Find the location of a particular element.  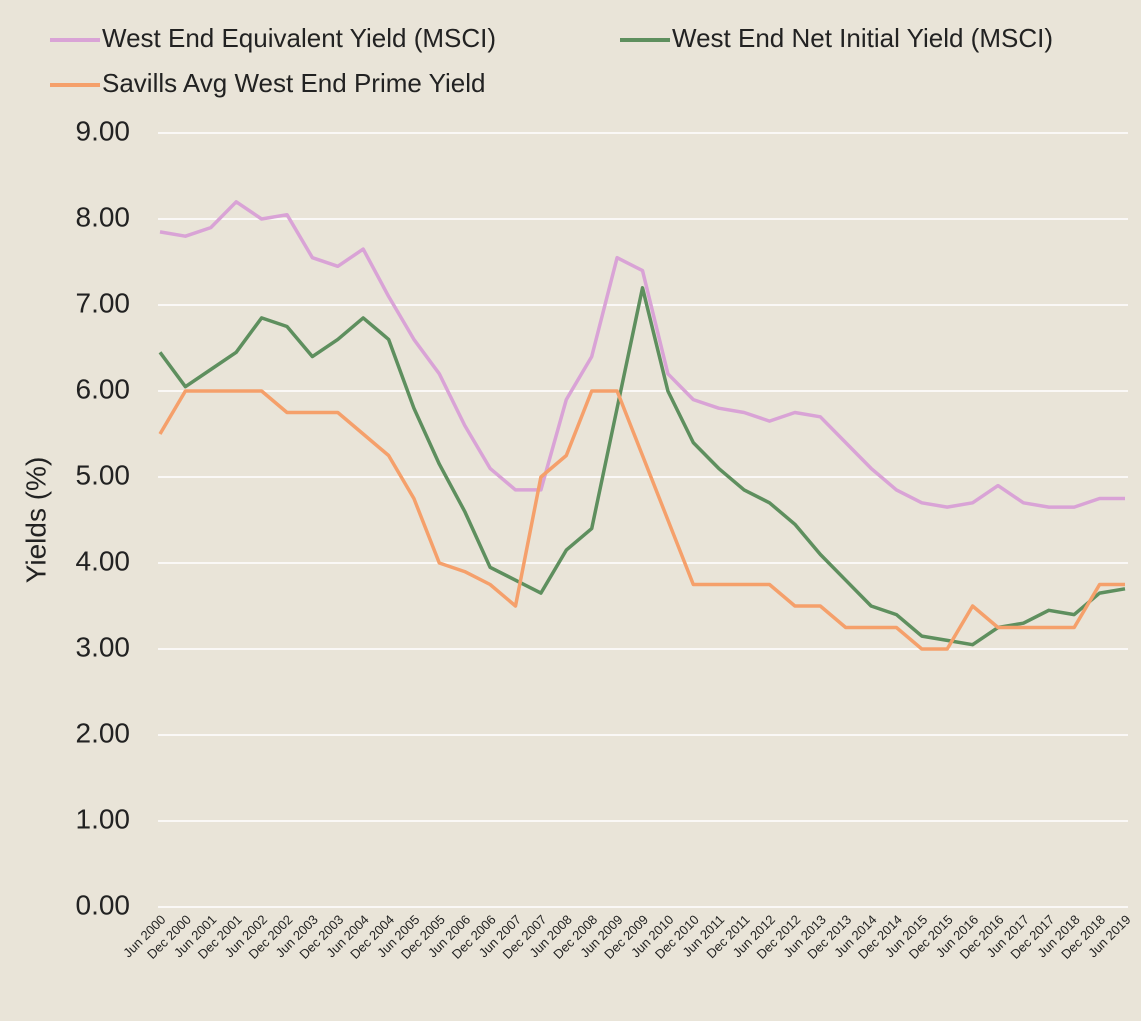

y-tick-label: 7.00 is located at coordinates (103, 302).